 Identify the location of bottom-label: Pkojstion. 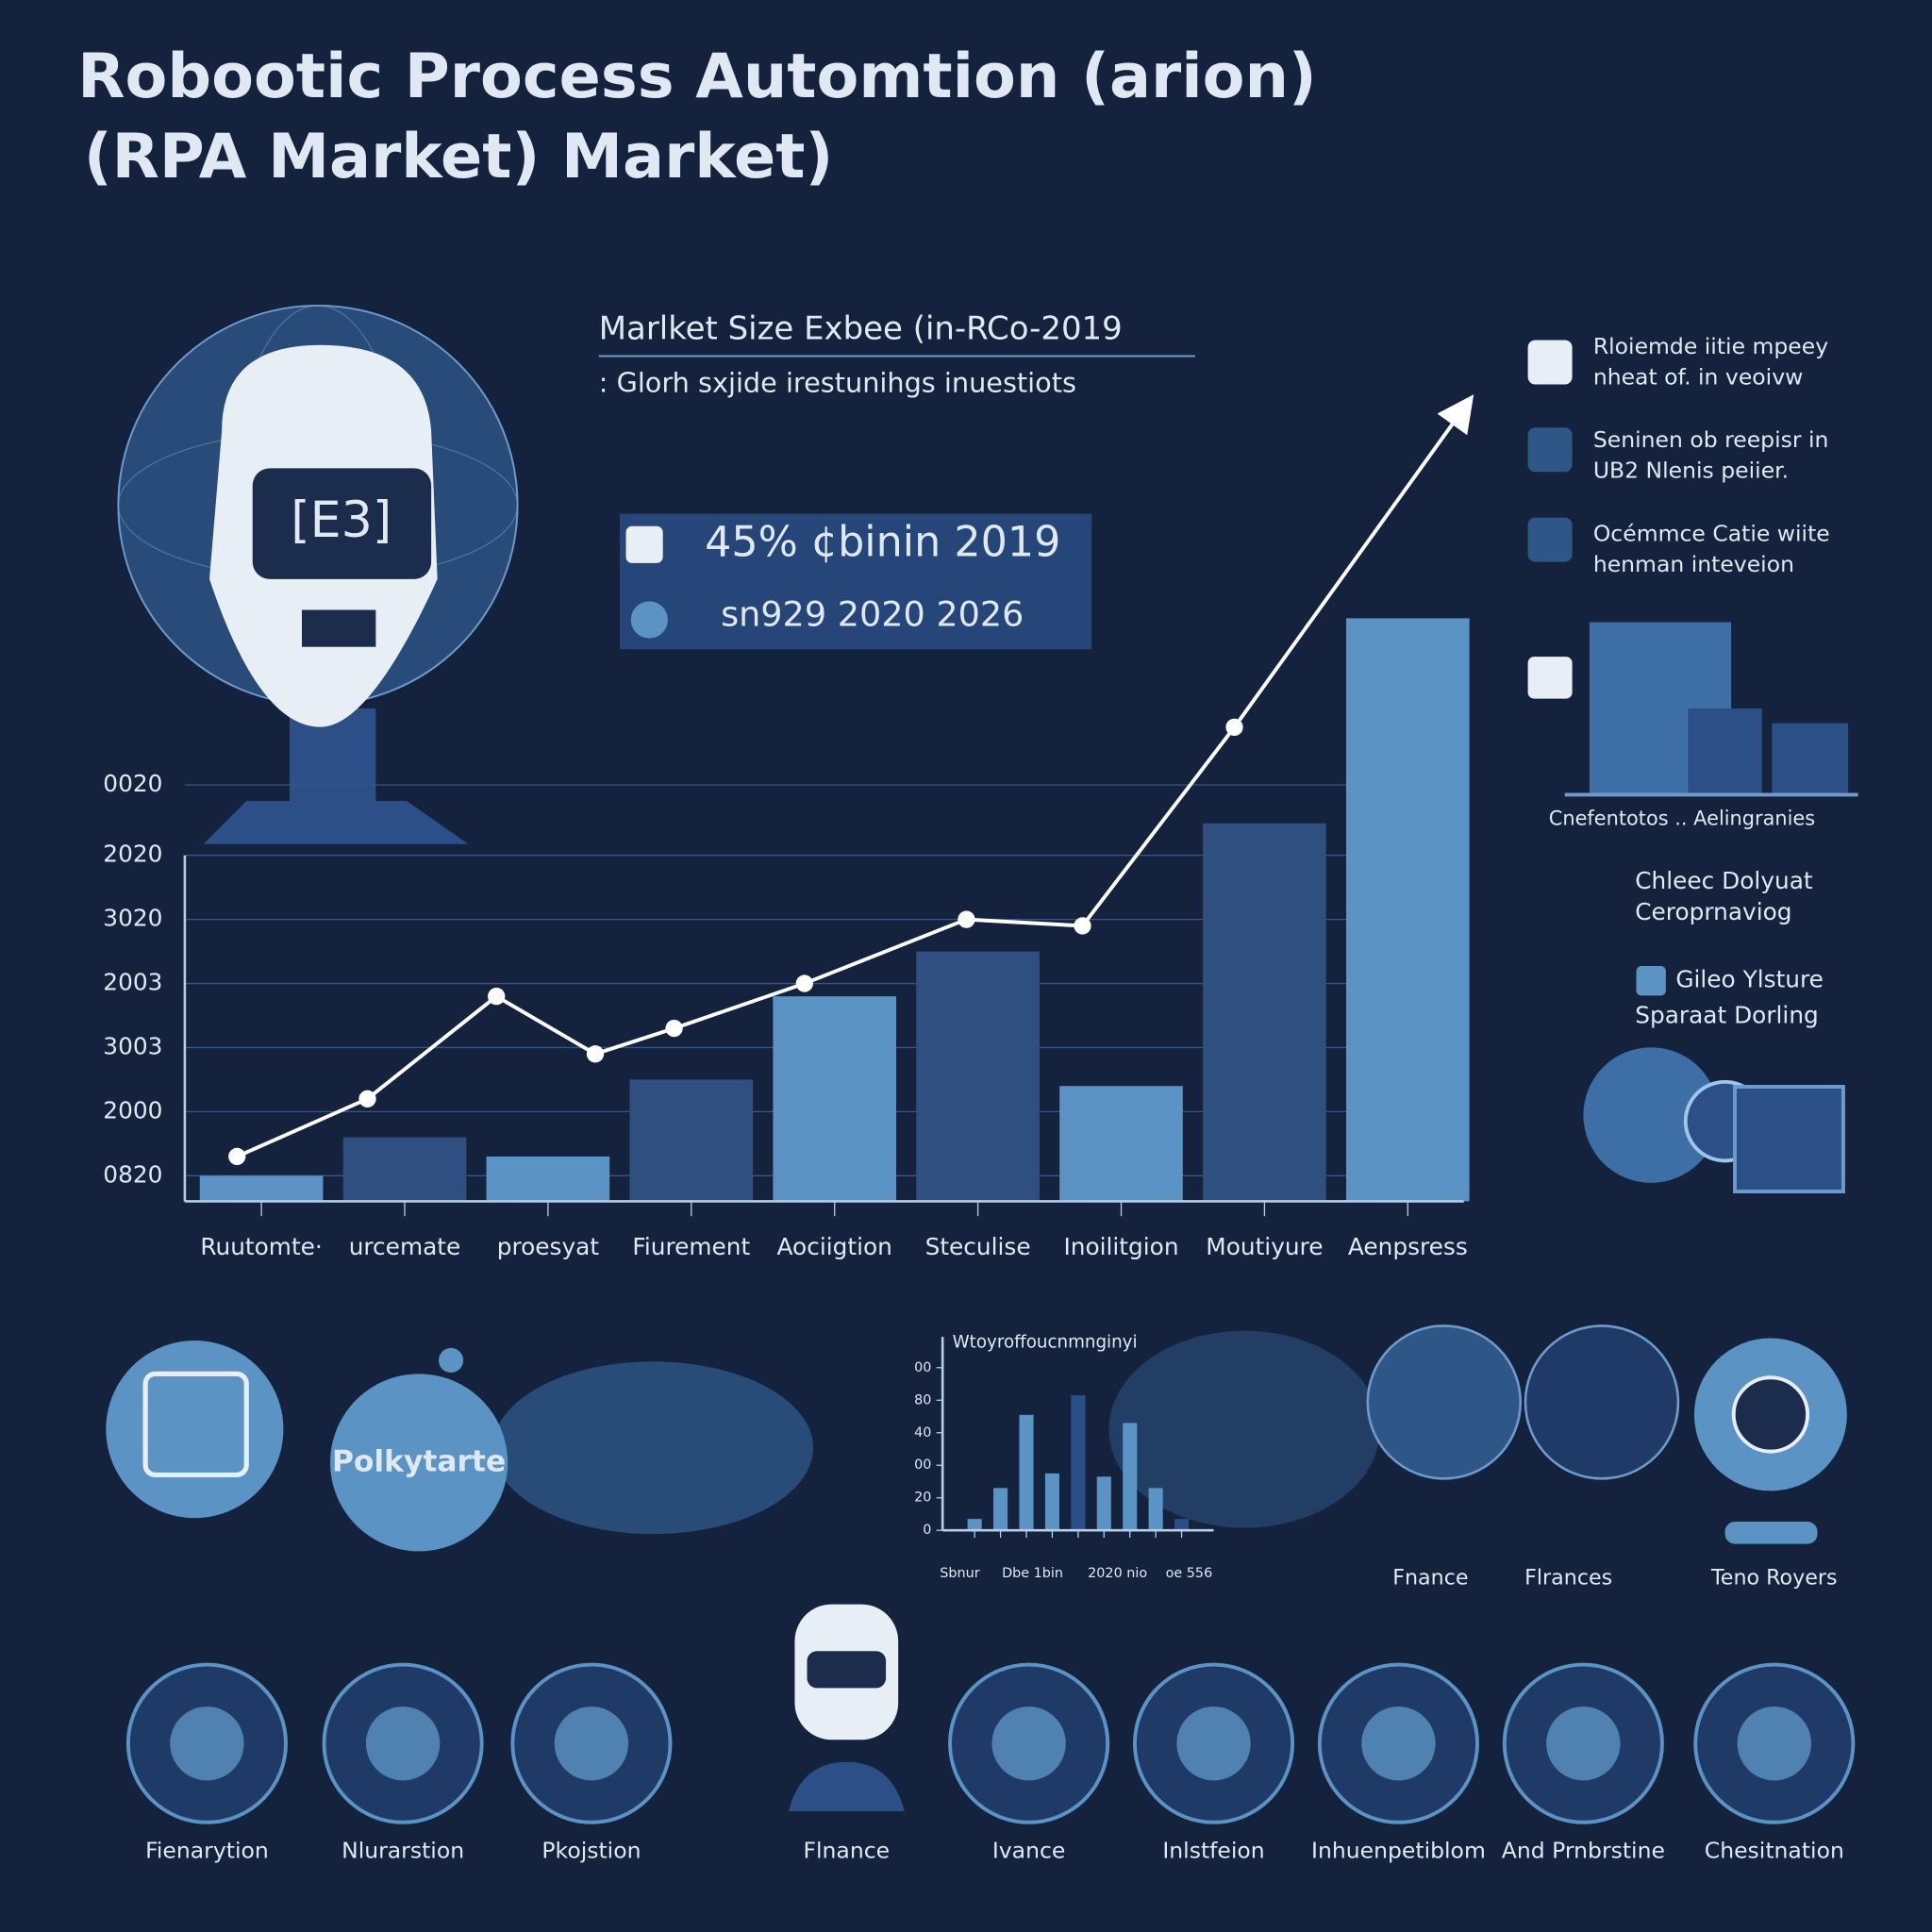
(591, 1851).